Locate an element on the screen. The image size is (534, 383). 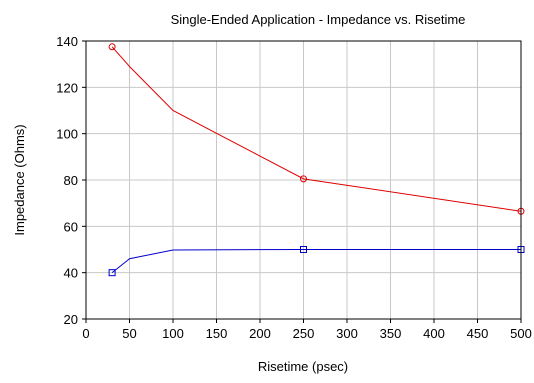
x-tick-label: 0 is located at coordinates (85, 333).